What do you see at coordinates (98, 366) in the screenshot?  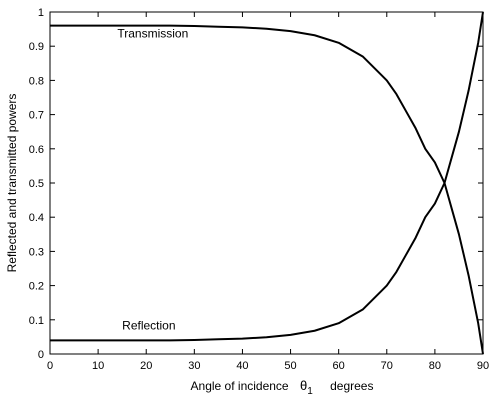 I see `x-tick-label: 10` at bounding box center [98, 366].